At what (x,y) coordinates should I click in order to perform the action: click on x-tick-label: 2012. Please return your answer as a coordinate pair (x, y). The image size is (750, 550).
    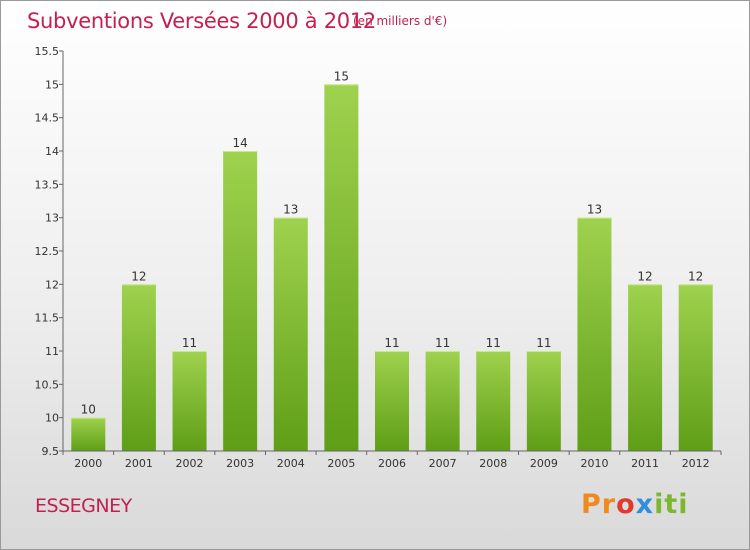
    Looking at the image, I should click on (696, 463).